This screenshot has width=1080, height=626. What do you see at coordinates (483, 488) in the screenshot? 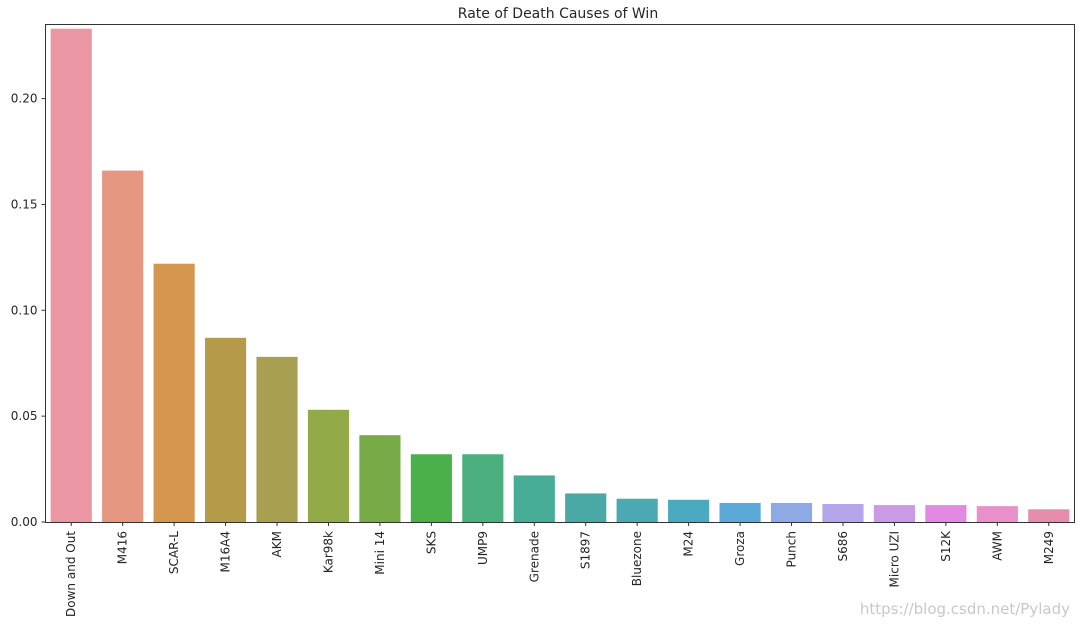
I see `bar-ump9` at bounding box center [483, 488].